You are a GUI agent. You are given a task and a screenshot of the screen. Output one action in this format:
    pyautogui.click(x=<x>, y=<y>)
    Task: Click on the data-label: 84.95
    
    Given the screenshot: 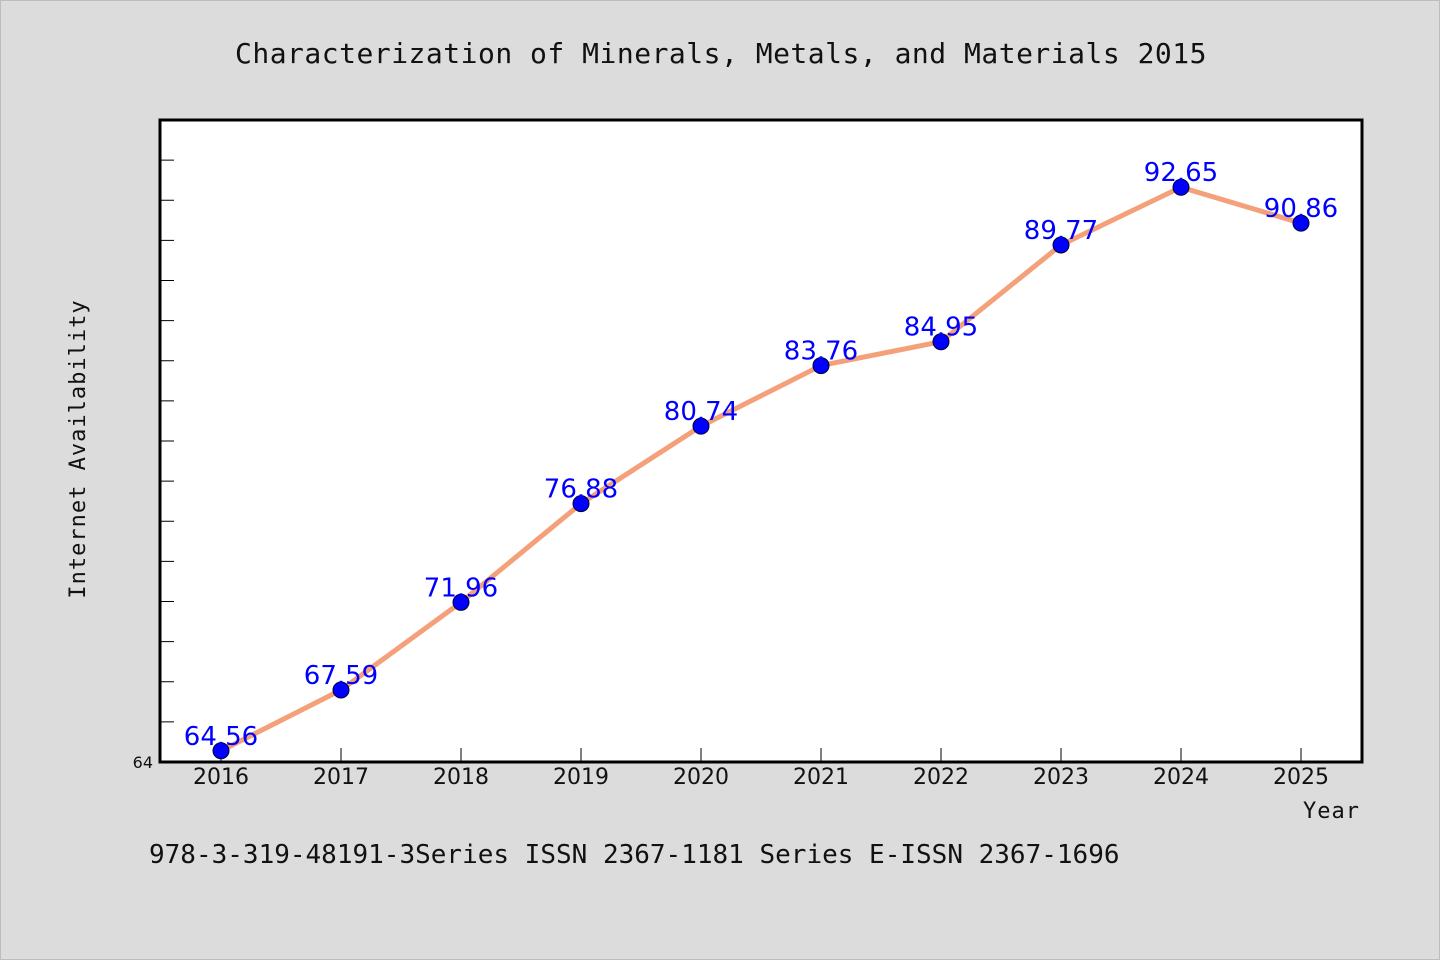 What is the action you would take?
    pyautogui.click(x=941, y=328)
    